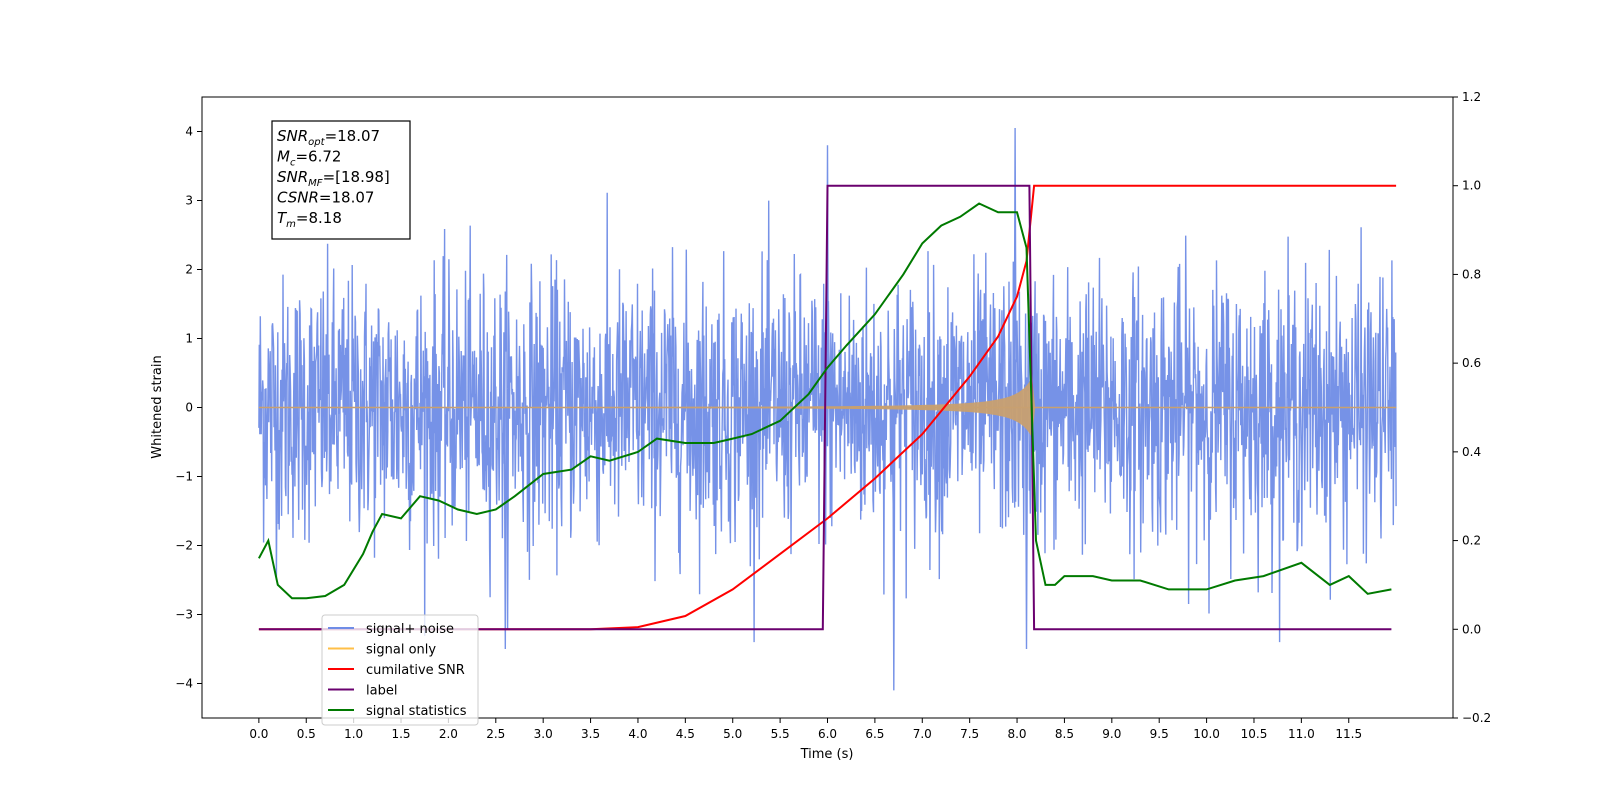 This screenshot has width=1600, height=800. I want to click on x-tick-label: 10.0, so click(1206, 734).